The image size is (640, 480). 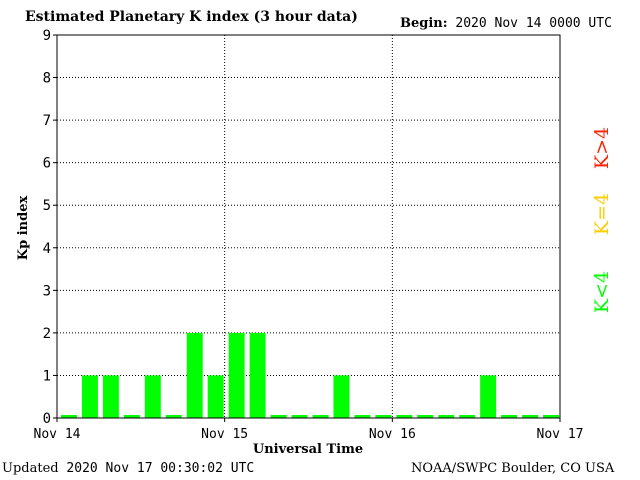 What do you see at coordinates (602, 214) in the screenshot?
I see `legend-item: K=4` at bounding box center [602, 214].